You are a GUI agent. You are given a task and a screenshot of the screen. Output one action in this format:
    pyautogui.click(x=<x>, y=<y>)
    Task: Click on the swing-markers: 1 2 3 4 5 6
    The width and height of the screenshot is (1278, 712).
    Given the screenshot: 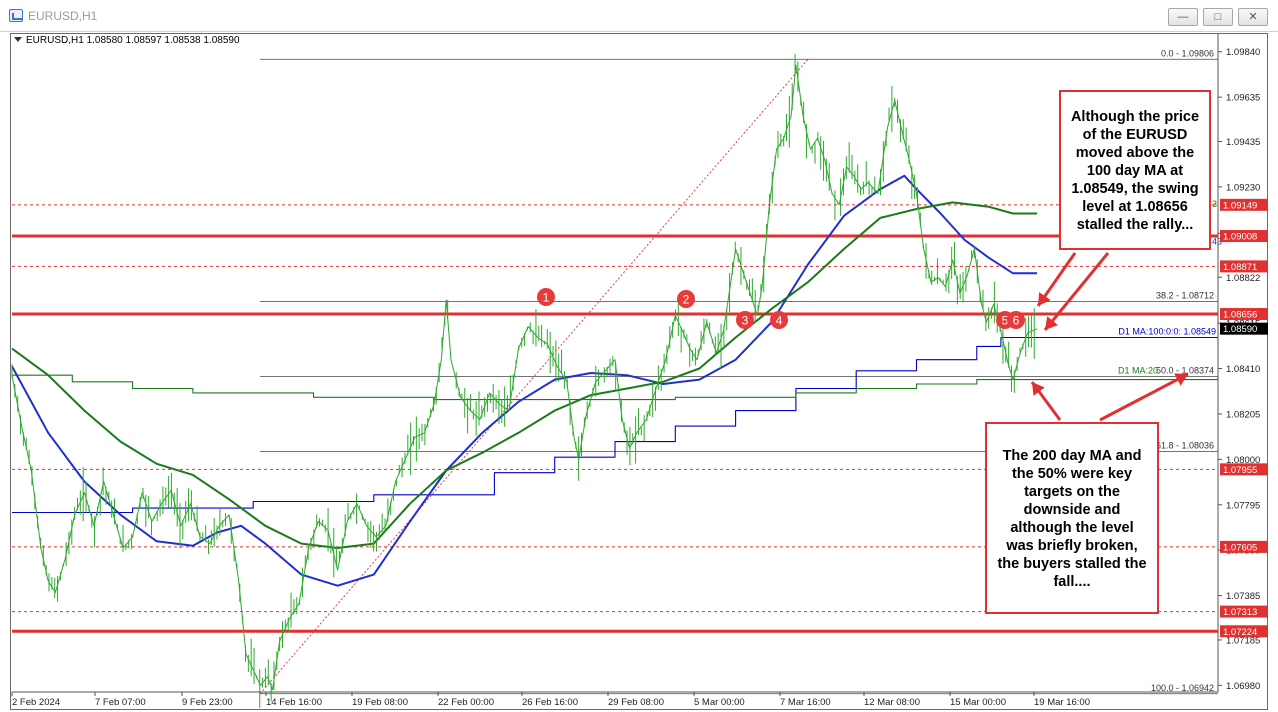 What is the action you would take?
    pyautogui.click(x=781, y=308)
    